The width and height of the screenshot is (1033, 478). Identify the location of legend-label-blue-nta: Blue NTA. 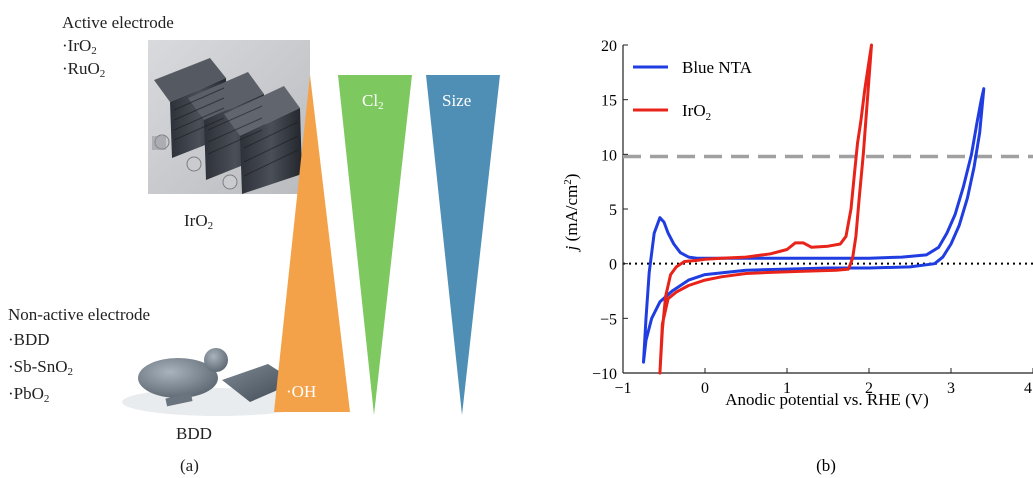
(717, 67).